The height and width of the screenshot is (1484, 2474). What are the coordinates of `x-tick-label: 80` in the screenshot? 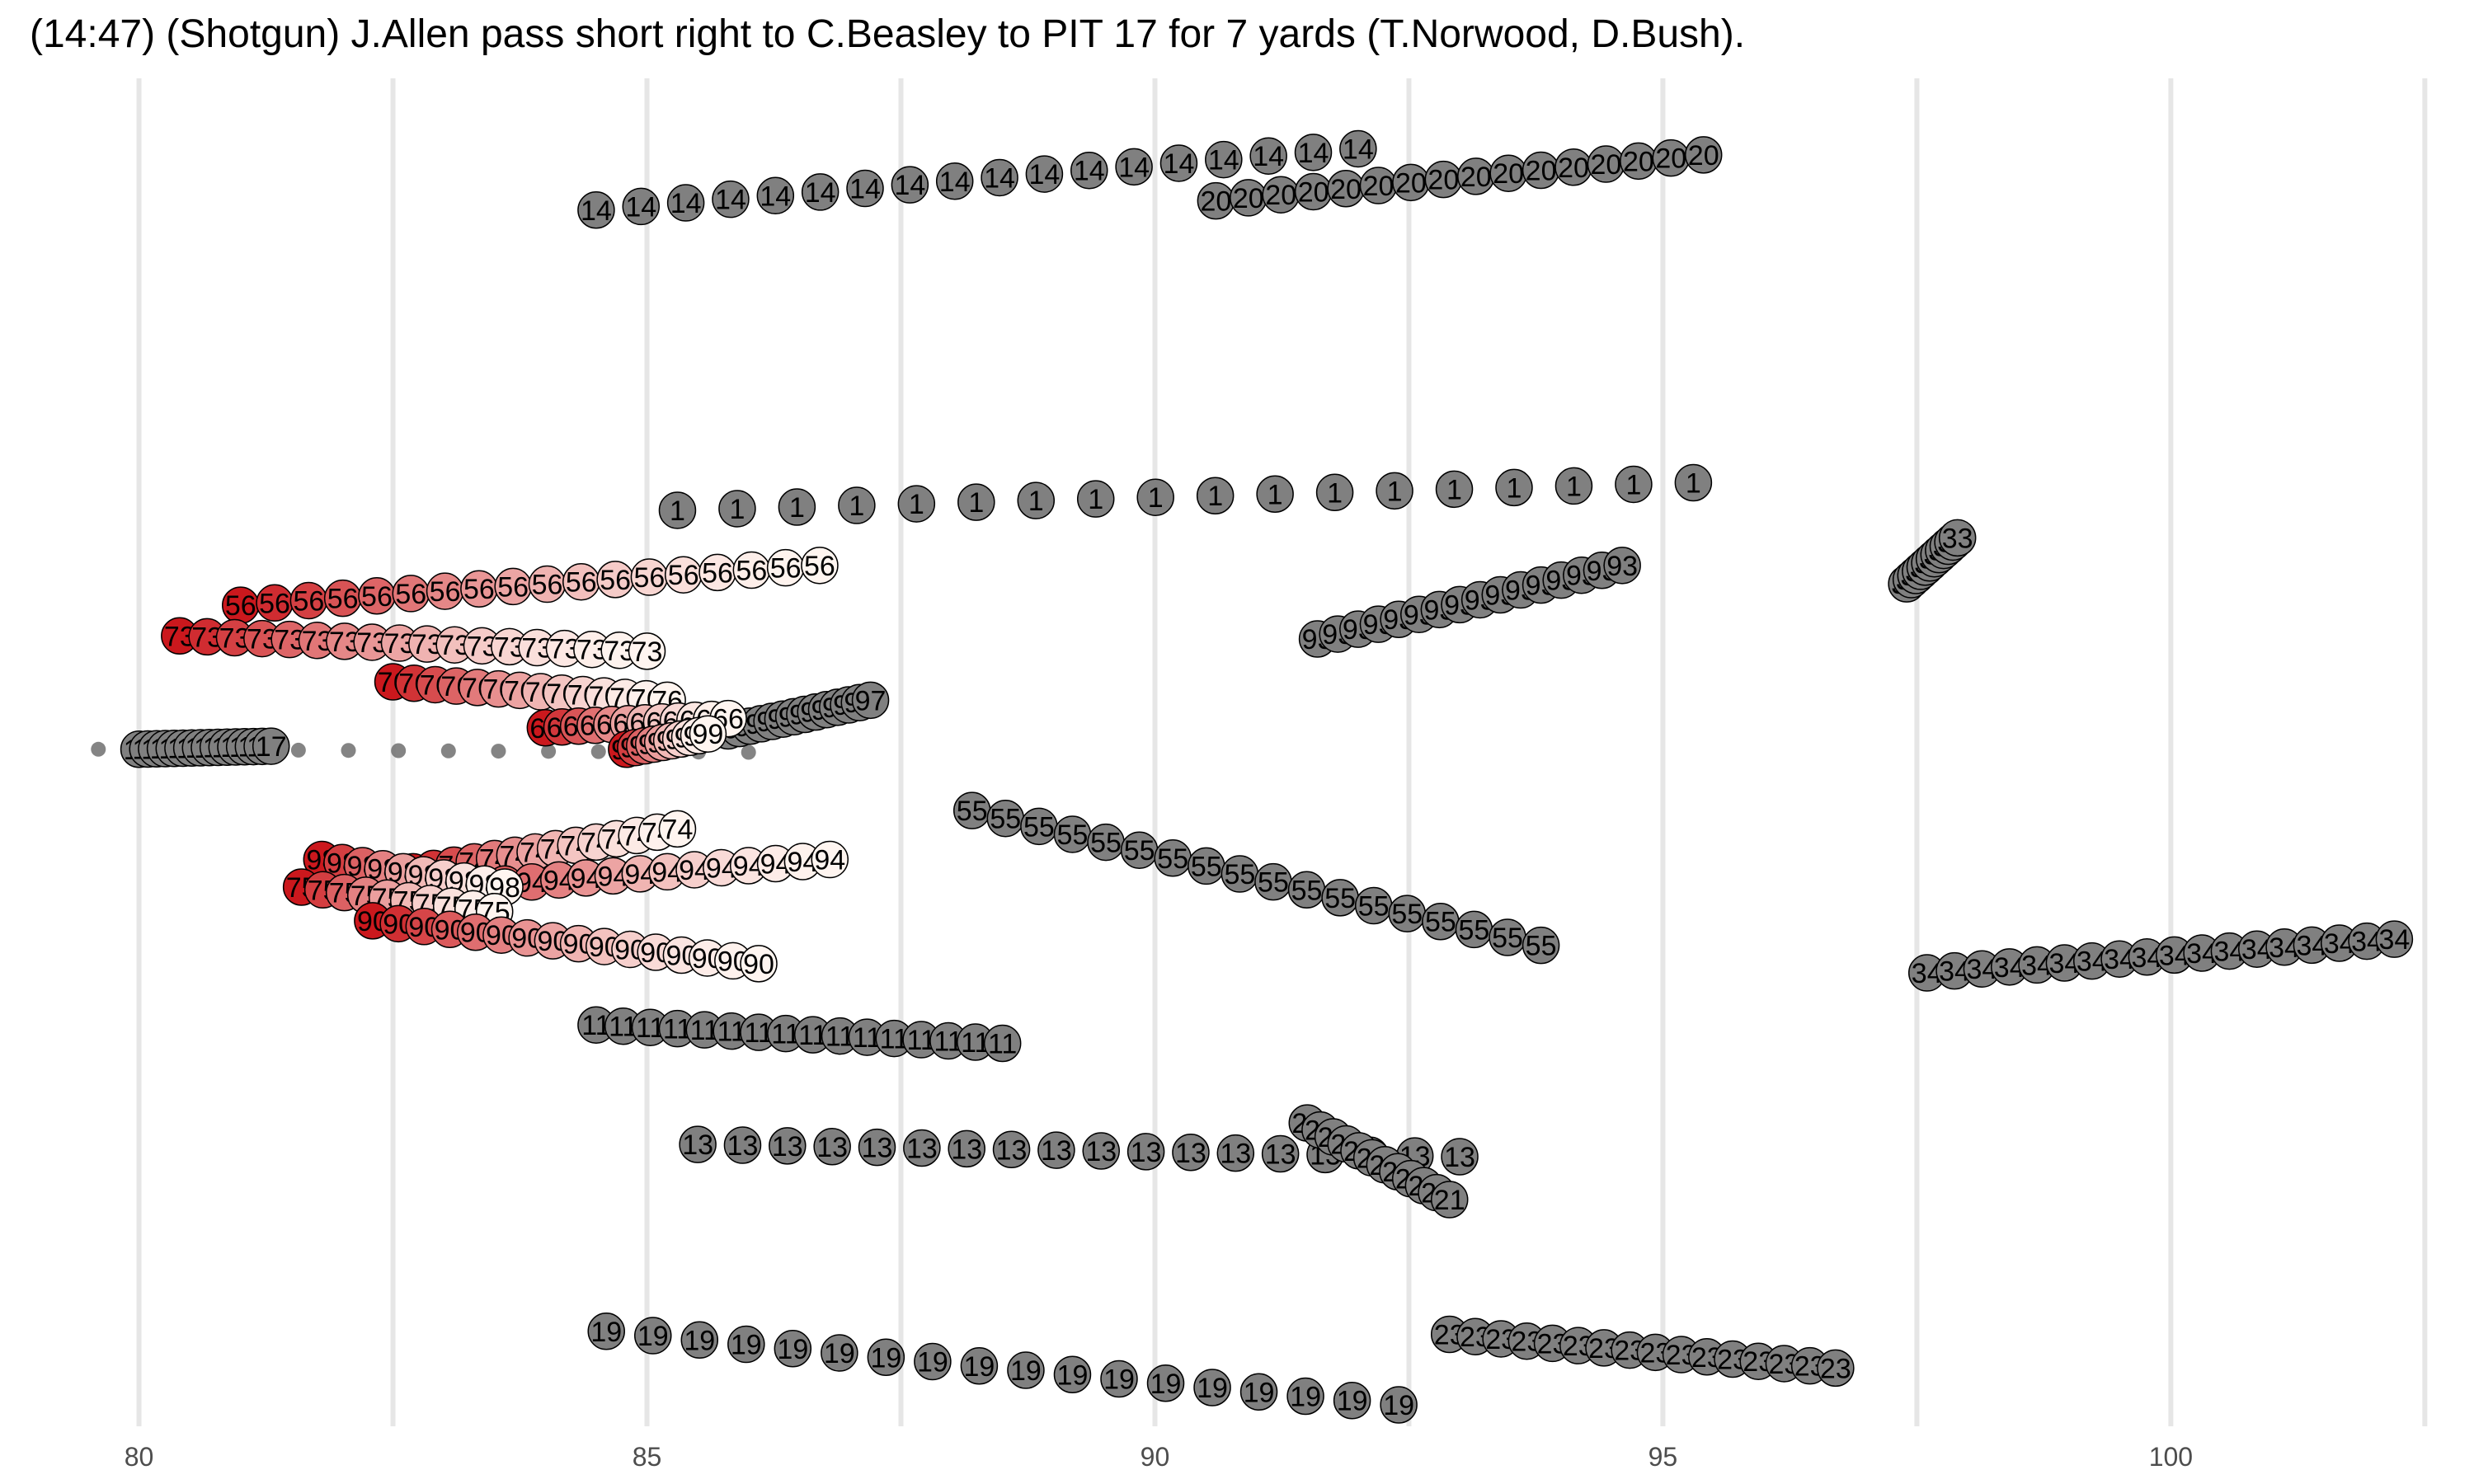 It's located at (139, 1457).